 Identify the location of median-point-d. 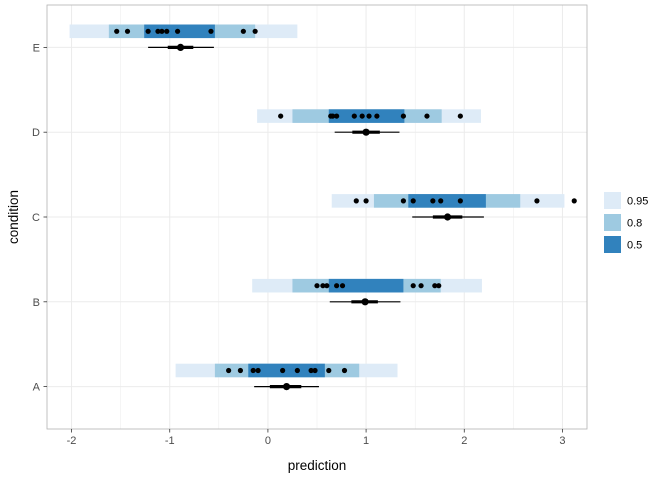
(366, 132).